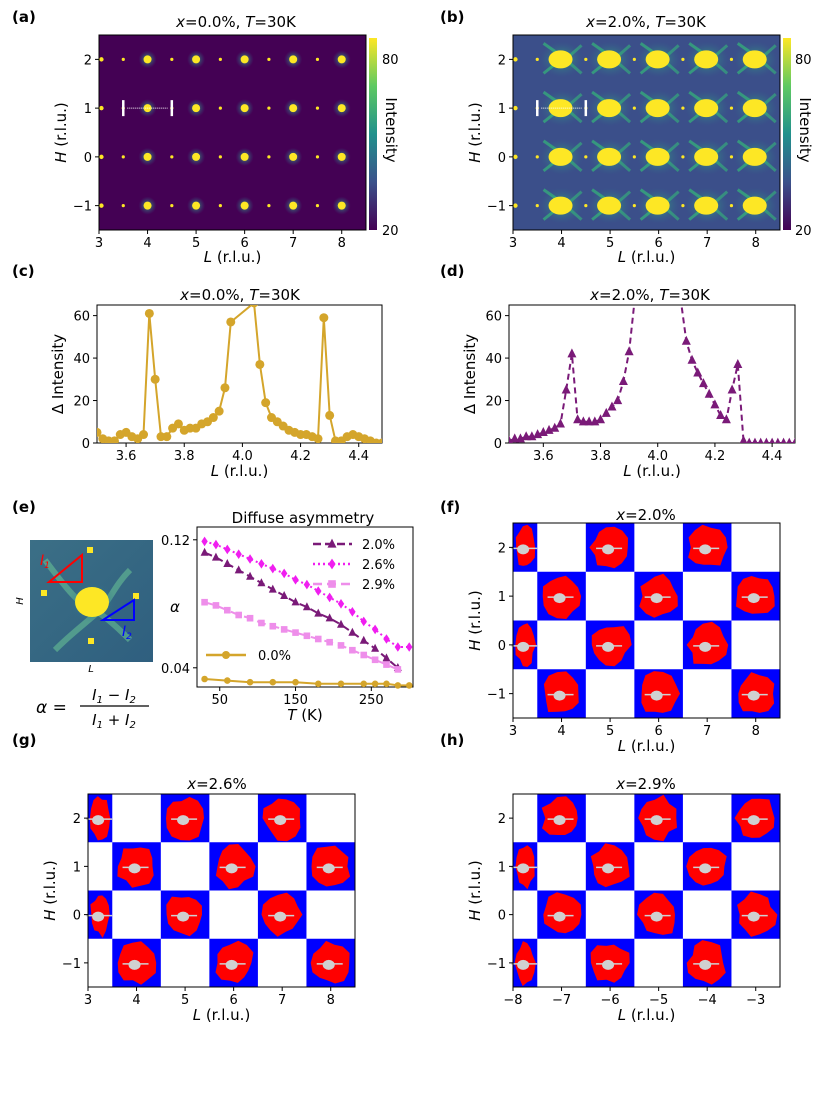  What do you see at coordinates (646, 22) in the screenshot?
I see `title-b: x=2.0%, T=30K` at bounding box center [646, 22].